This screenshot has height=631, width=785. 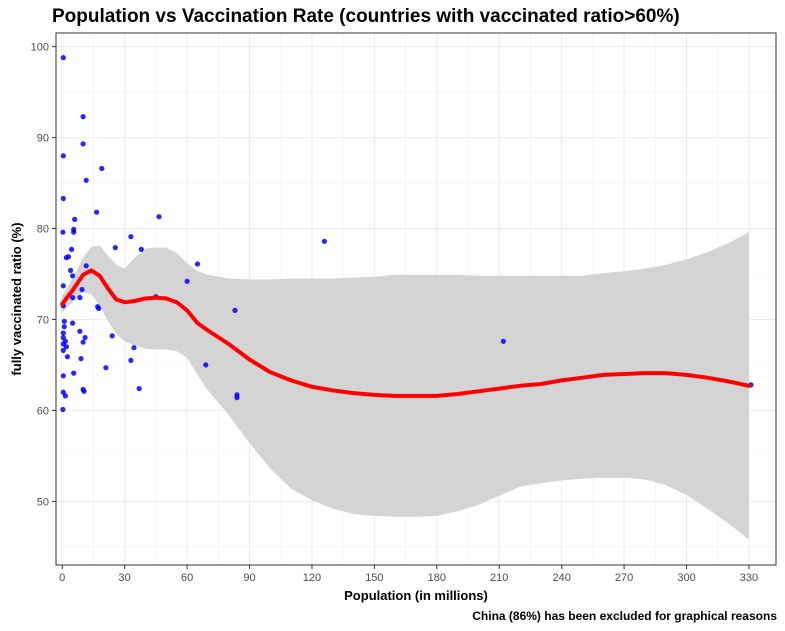 I want to click on y-axis-title: fully vaccinated ratio (%), so click(x=16, y=298).